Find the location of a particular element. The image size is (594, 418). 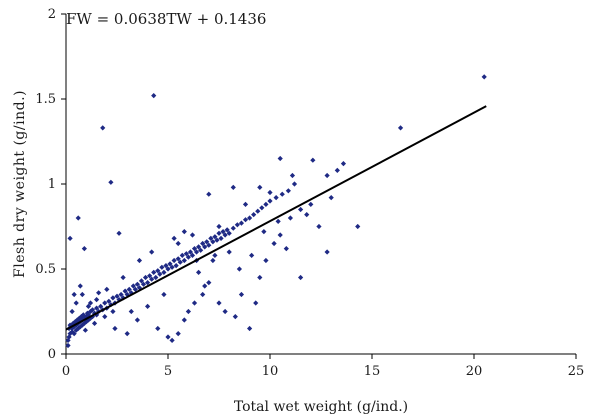

y-ticks: 0 0.5 1 1.5 2 is located at coordinates (50, 184).